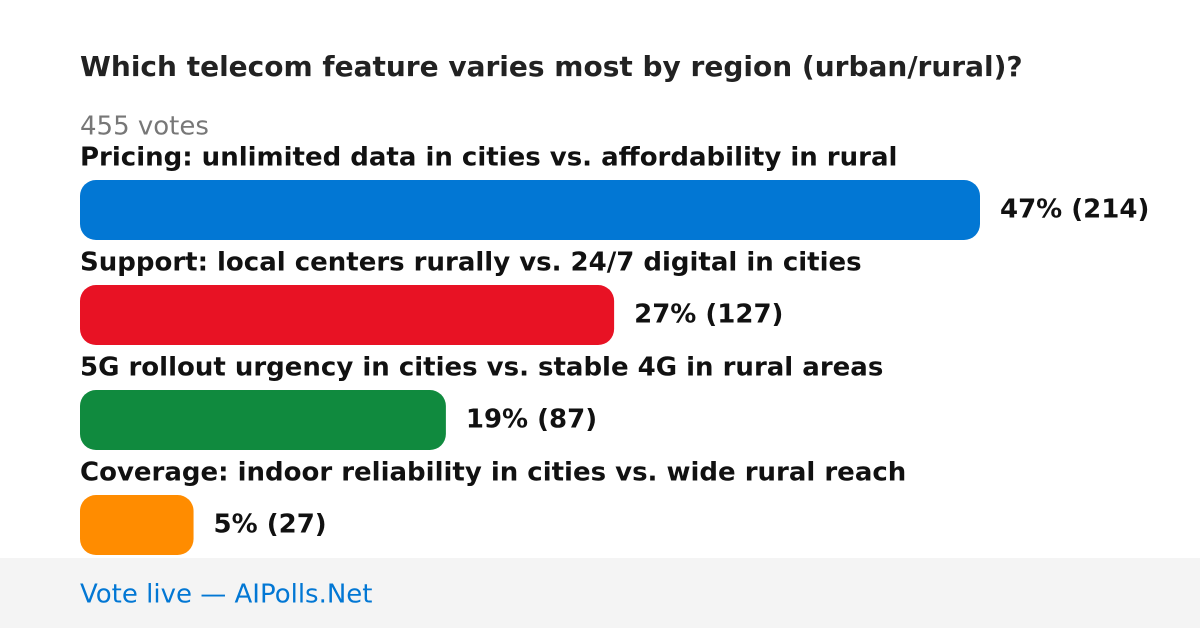  What do you see at coordinates (226, 595) in the screenshot?
I see `footer-link: Vote live — AIPolls.Net` at bounding box center [226, 595].